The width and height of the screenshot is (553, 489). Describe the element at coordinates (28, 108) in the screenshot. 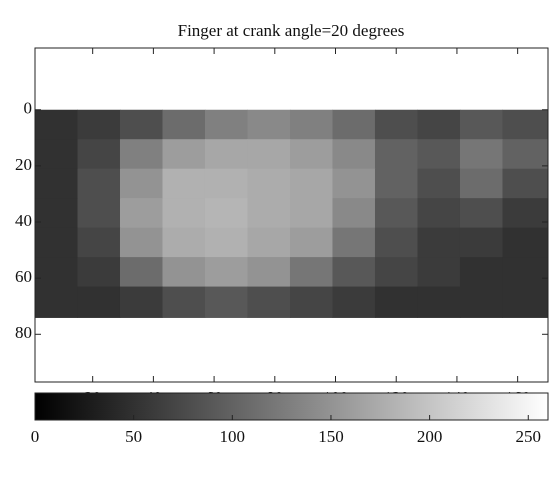

I see `y-tick-label: 0` at that location.